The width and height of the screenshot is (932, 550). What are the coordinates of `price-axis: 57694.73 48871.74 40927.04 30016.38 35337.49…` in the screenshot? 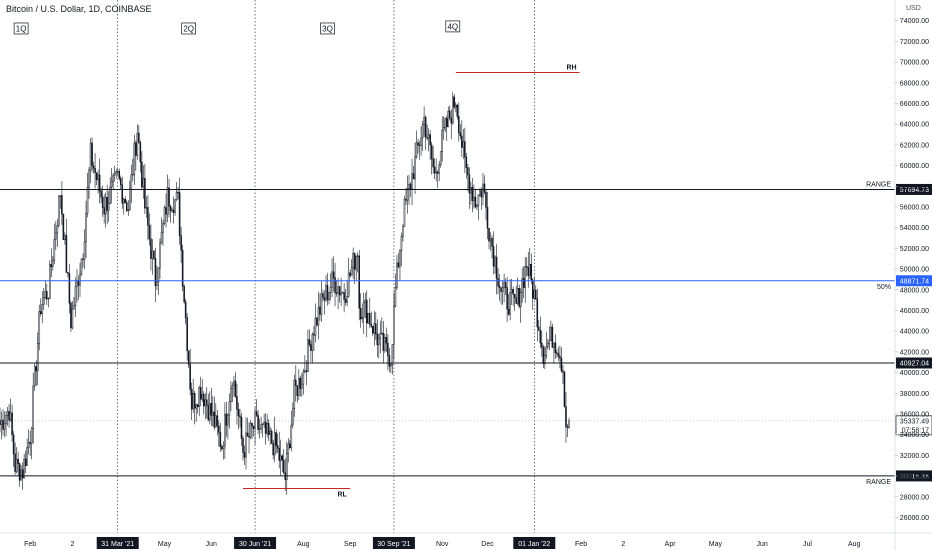 It's located at (913, 270).